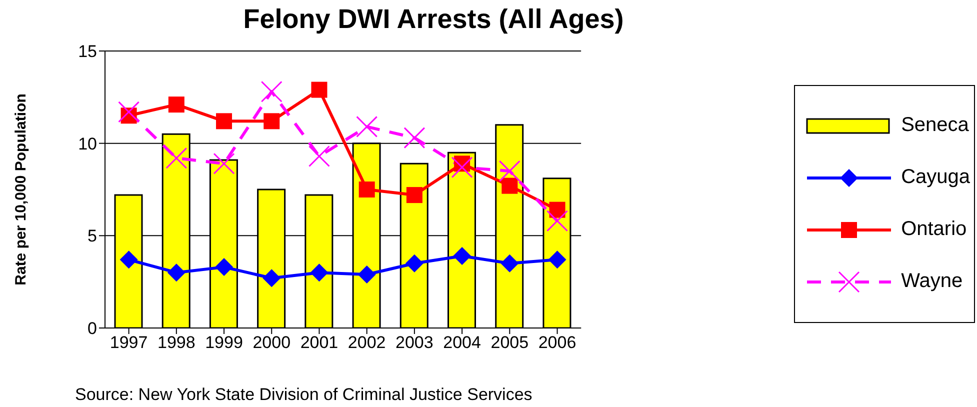  I want to click on y-tick-label: 10, so click(87, 144).